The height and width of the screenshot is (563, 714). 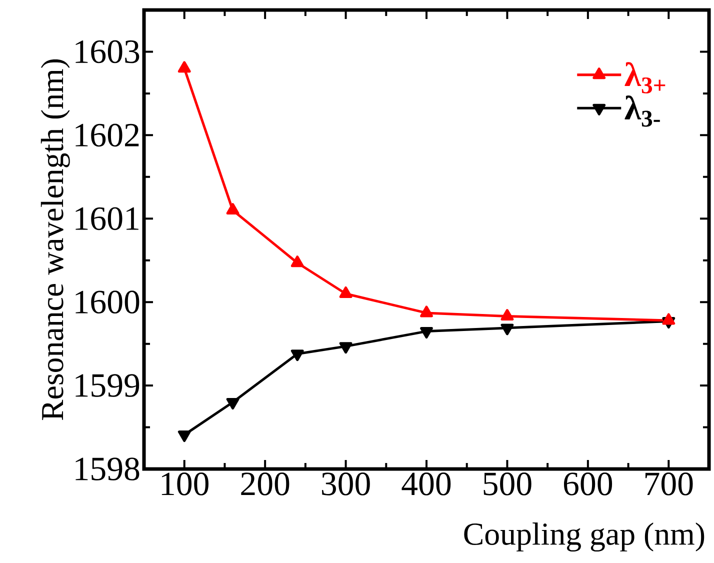 What do you see at coordinates (265, 484) in the screenshot?
I see `x-tick-label: 200` at bounding box center [265, 484].